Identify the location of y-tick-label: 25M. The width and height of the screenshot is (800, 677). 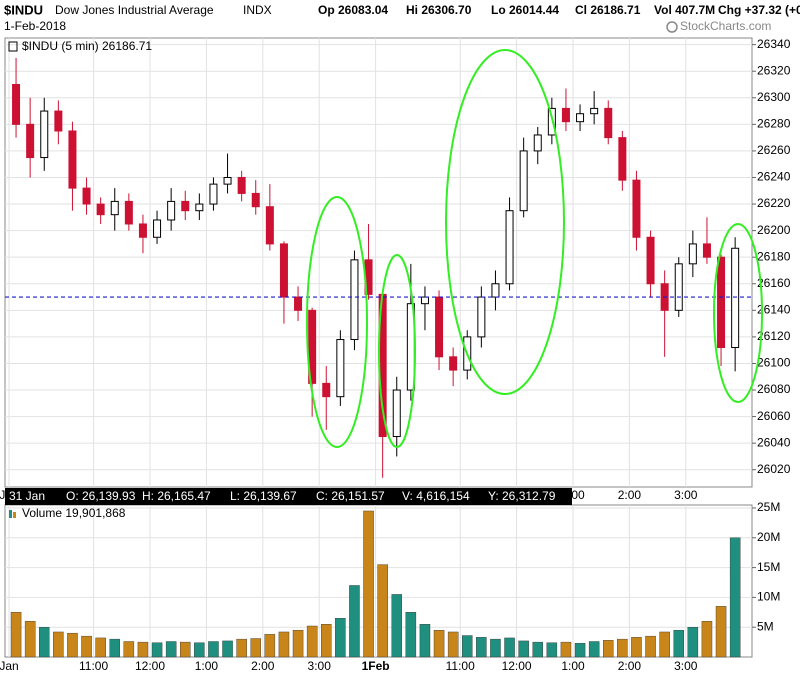
(768, 507).